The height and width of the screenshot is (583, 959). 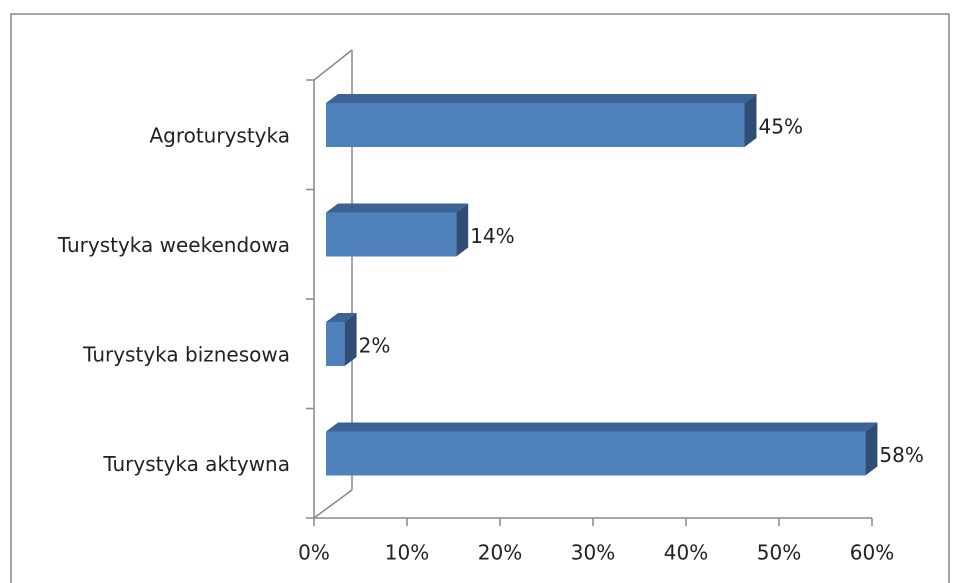 I want to click on x-tick-label: 20%, so click(x=500, y=553).